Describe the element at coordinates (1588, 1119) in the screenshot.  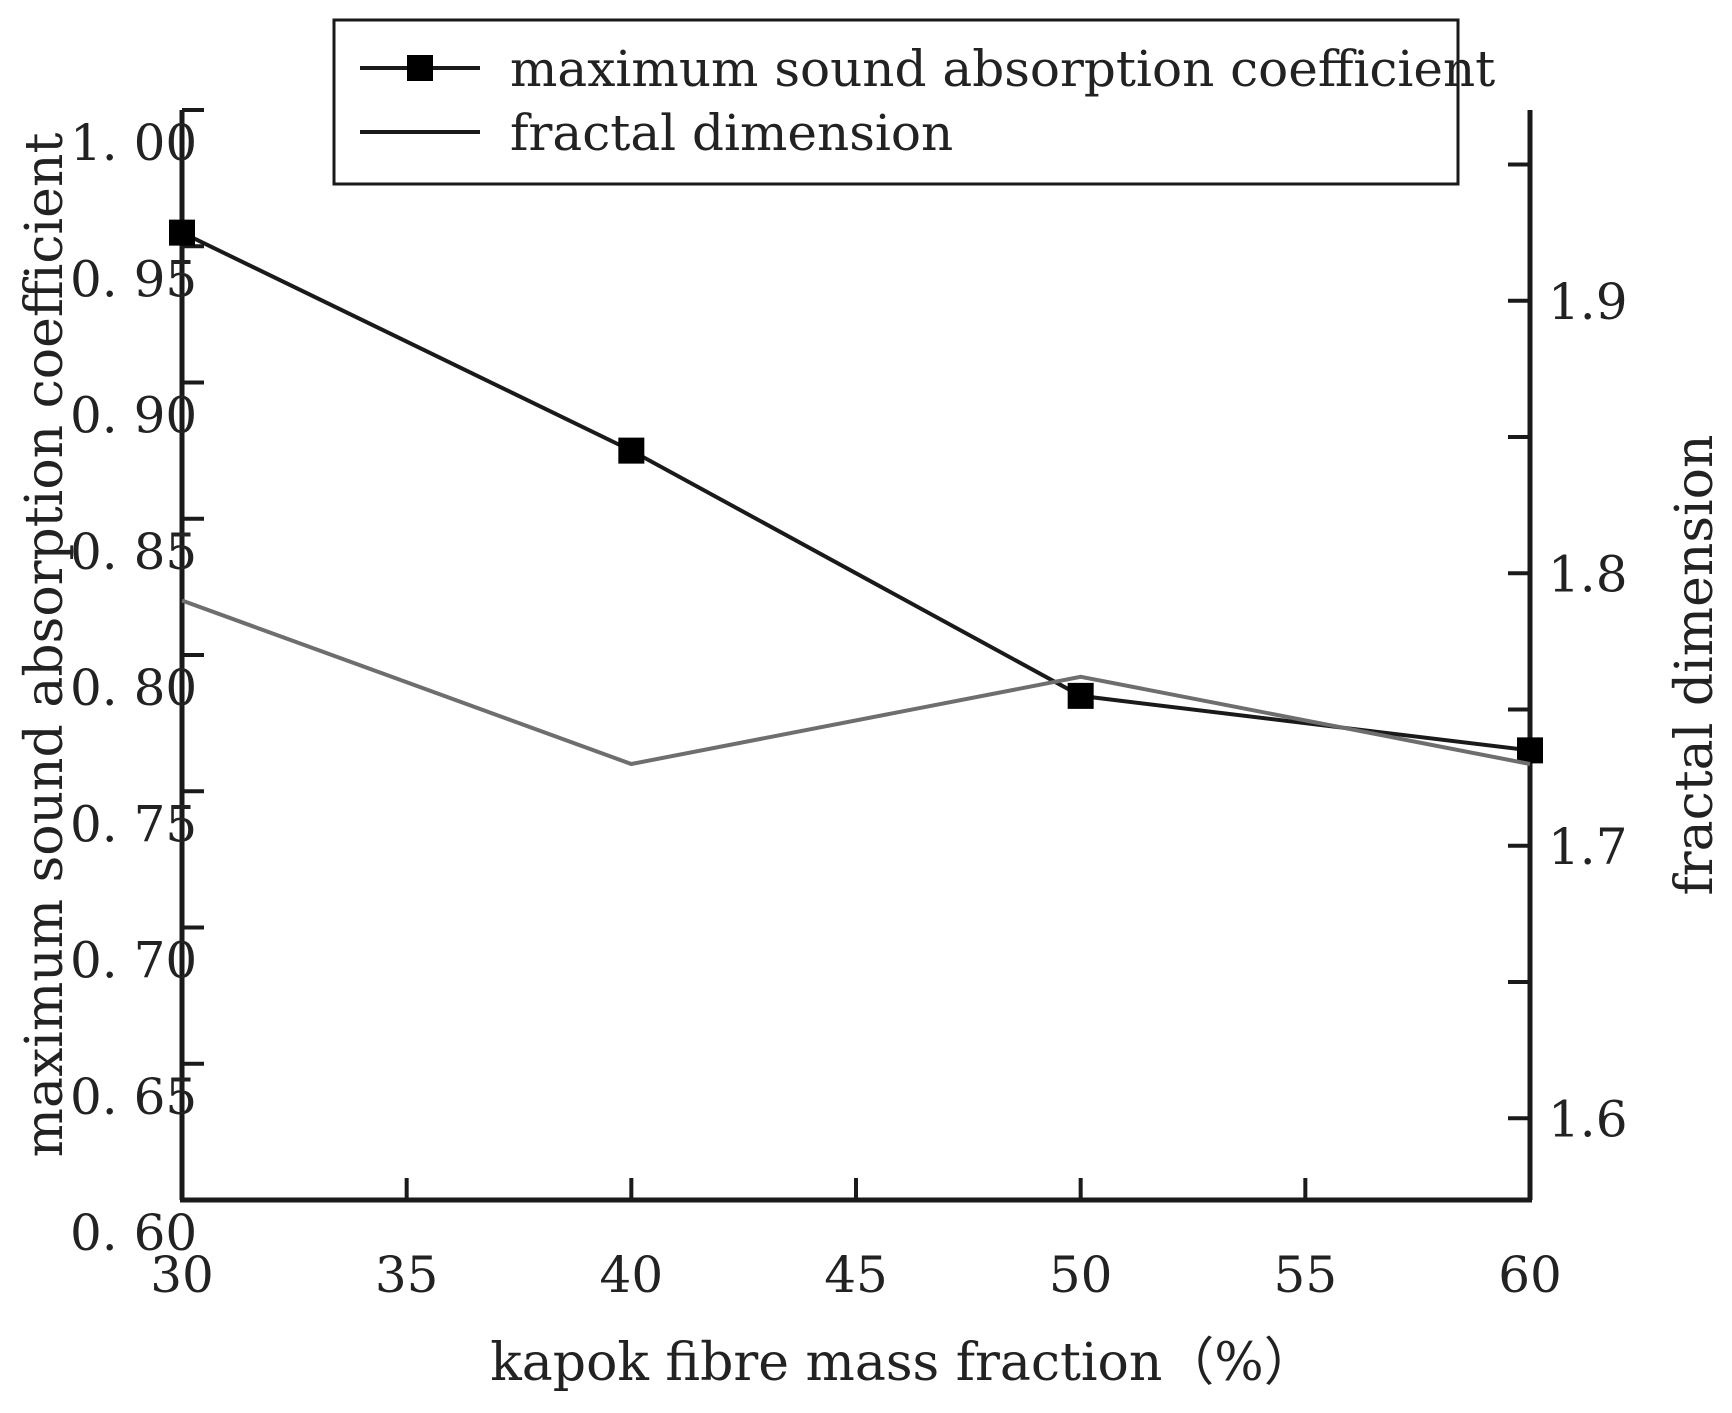
I see `y2-tick-label: 1.6` at that location.